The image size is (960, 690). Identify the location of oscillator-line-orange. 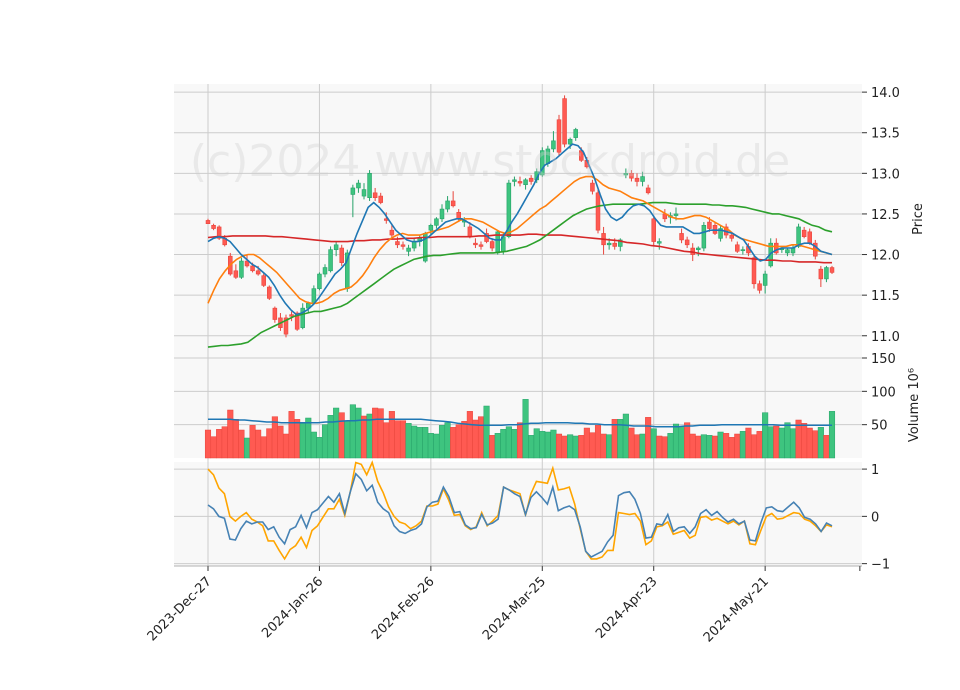
(520, 510).